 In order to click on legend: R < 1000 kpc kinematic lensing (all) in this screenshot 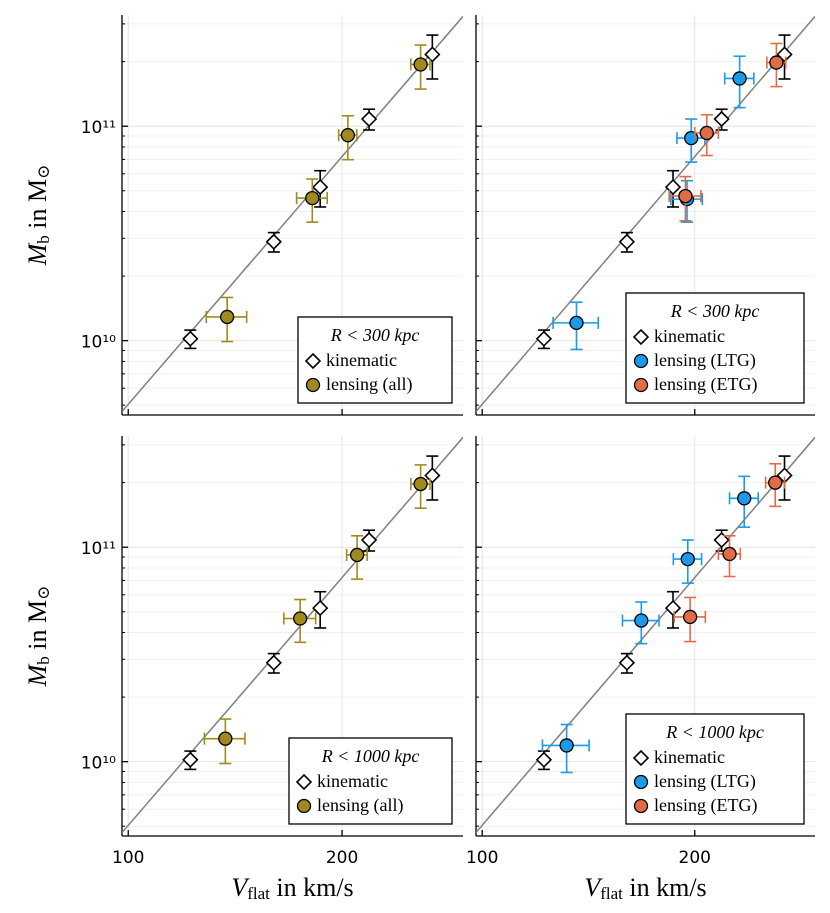, I will do `click(370, 781)`.